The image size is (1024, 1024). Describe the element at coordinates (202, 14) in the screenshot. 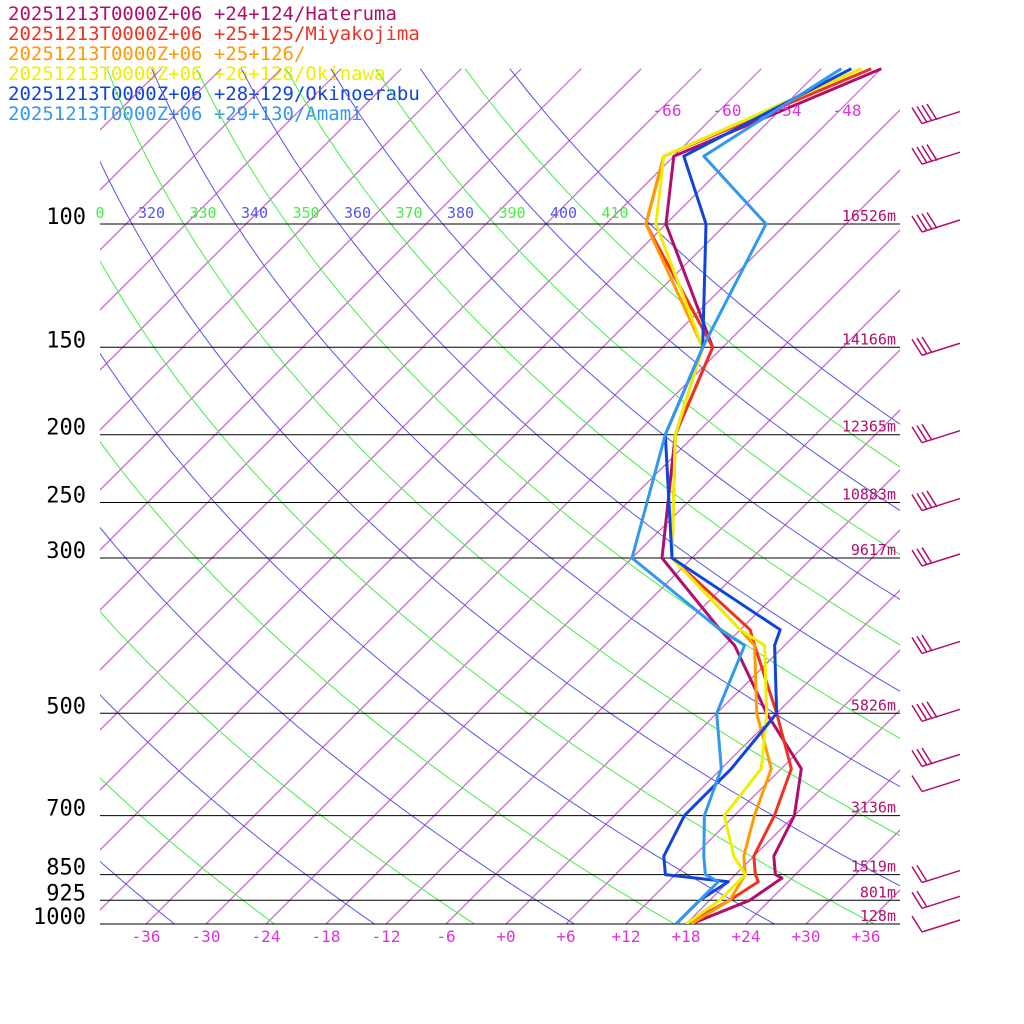

I see `legend-entry-hateruma: 20251213T0000Z+06 +24+124/Hateruma` at that location.